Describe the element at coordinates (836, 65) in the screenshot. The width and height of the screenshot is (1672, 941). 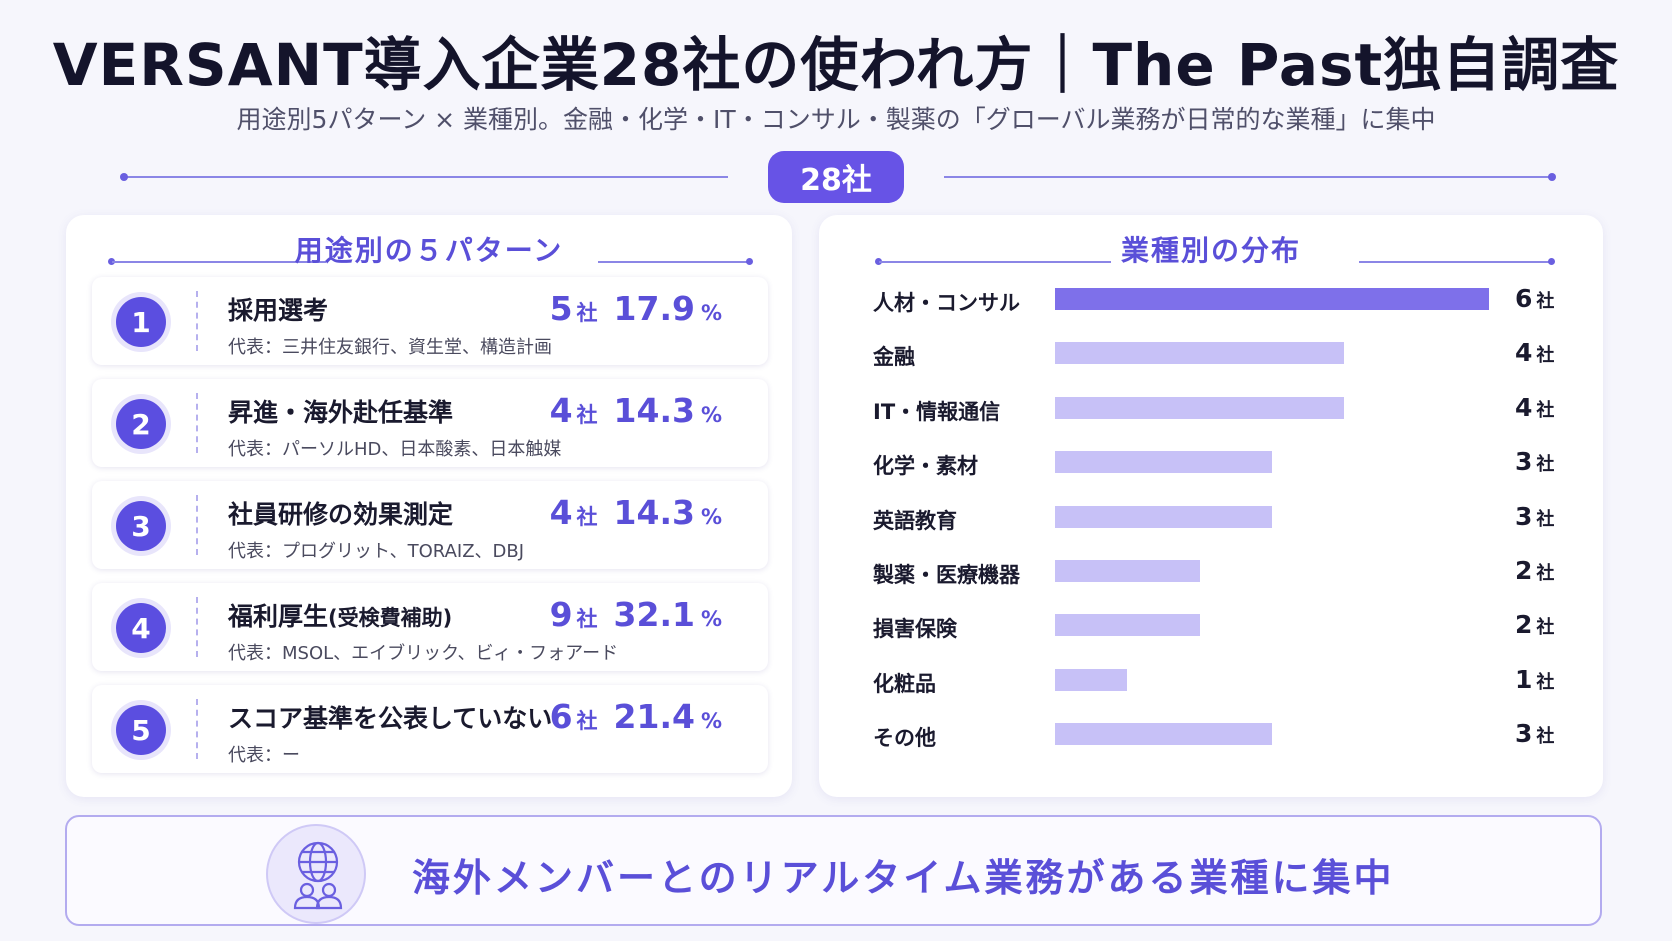
I see `page-title: VERSANT導入企業28社の使われ方｜The Past独自調査` at that location.